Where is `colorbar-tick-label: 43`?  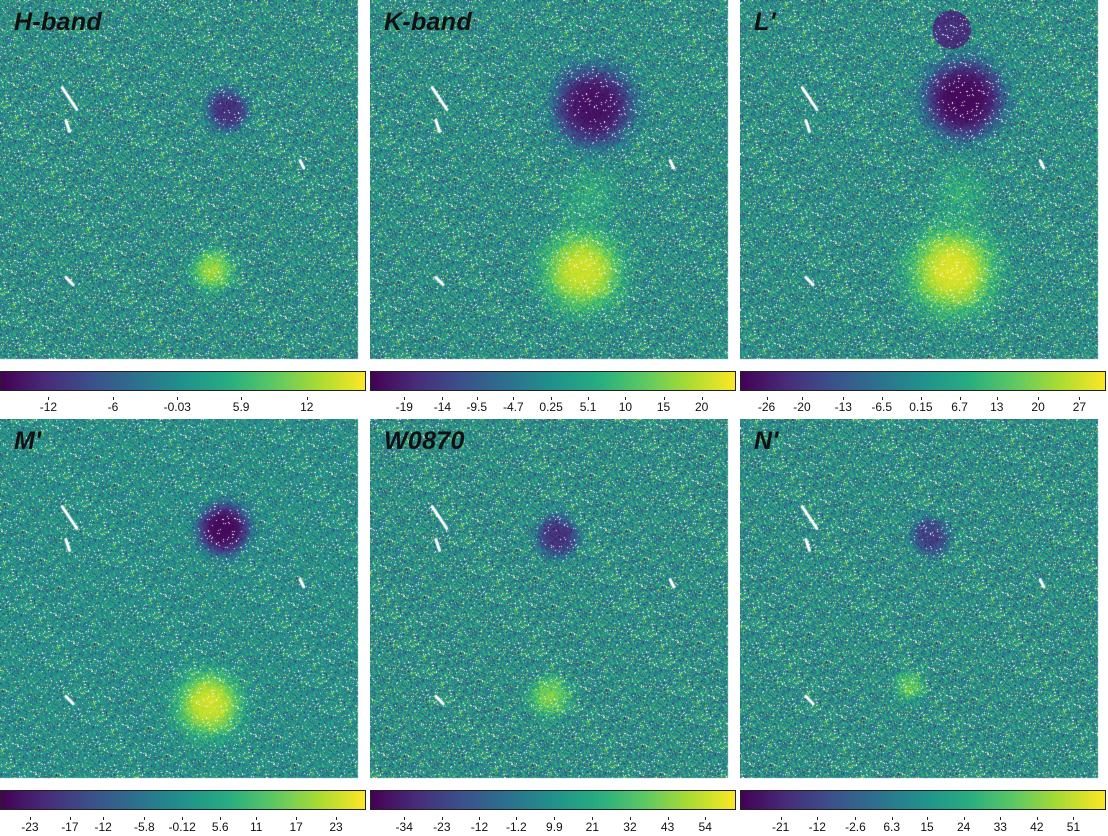
colorbar-tick-label: 43 is located at coordinates (667, 827).